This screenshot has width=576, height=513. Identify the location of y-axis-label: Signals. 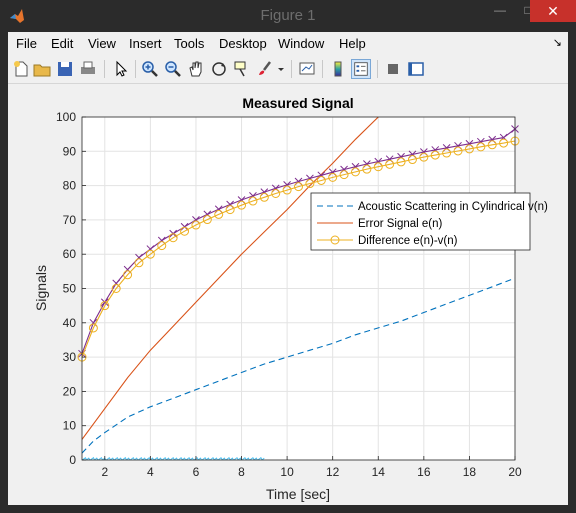
(41, 288).